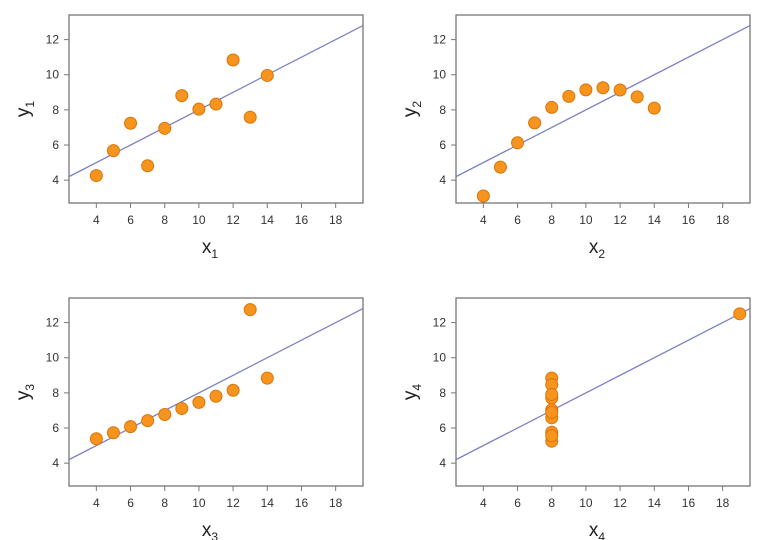 The width and height of the screenshot is (768, 540). Describe the element at coordinates (214, 254) in the screenshot. I see `x-axis-label-subscript: 1` at that location.